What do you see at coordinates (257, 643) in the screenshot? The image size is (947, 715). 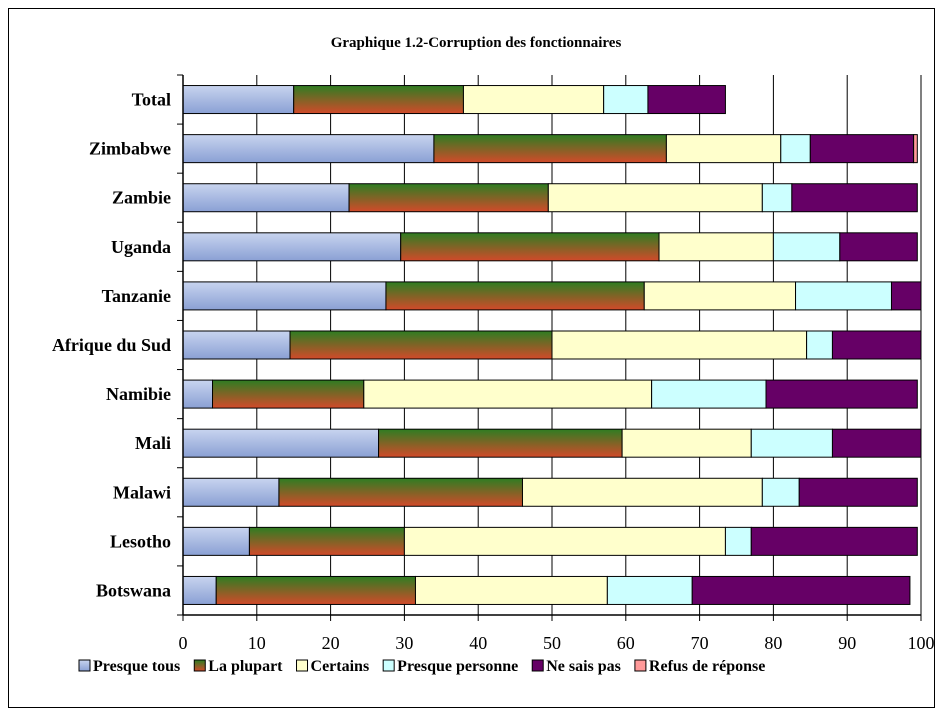 I see `x-tick-label: 10` at bounding box center [257, 643].